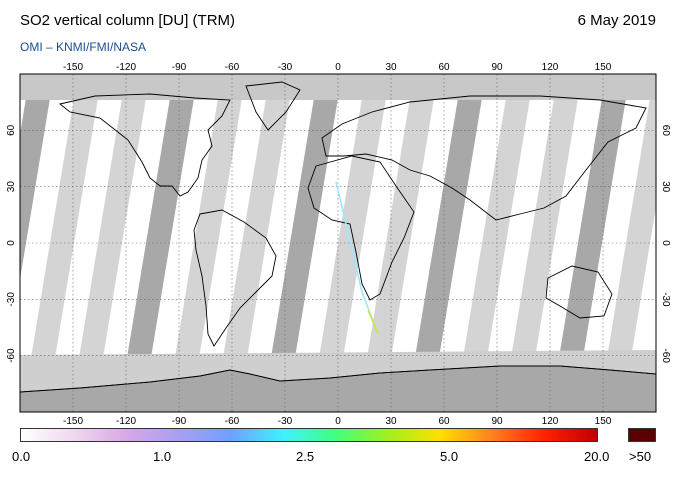 The width and height of the screenshot is (676, 480). Describe the element at coordinates (361, 228) in the screenshot. I see `africa-outline` at that location.